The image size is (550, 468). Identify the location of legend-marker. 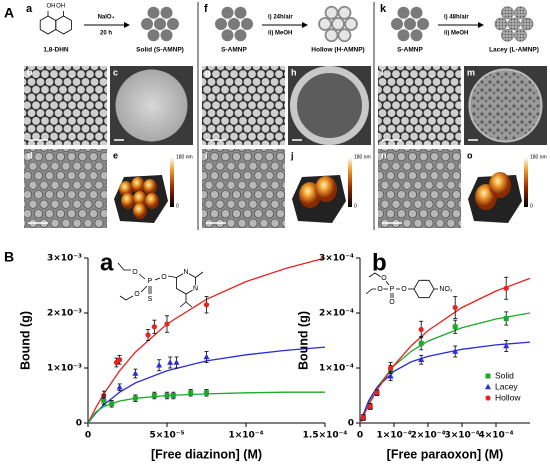
(488, 386).